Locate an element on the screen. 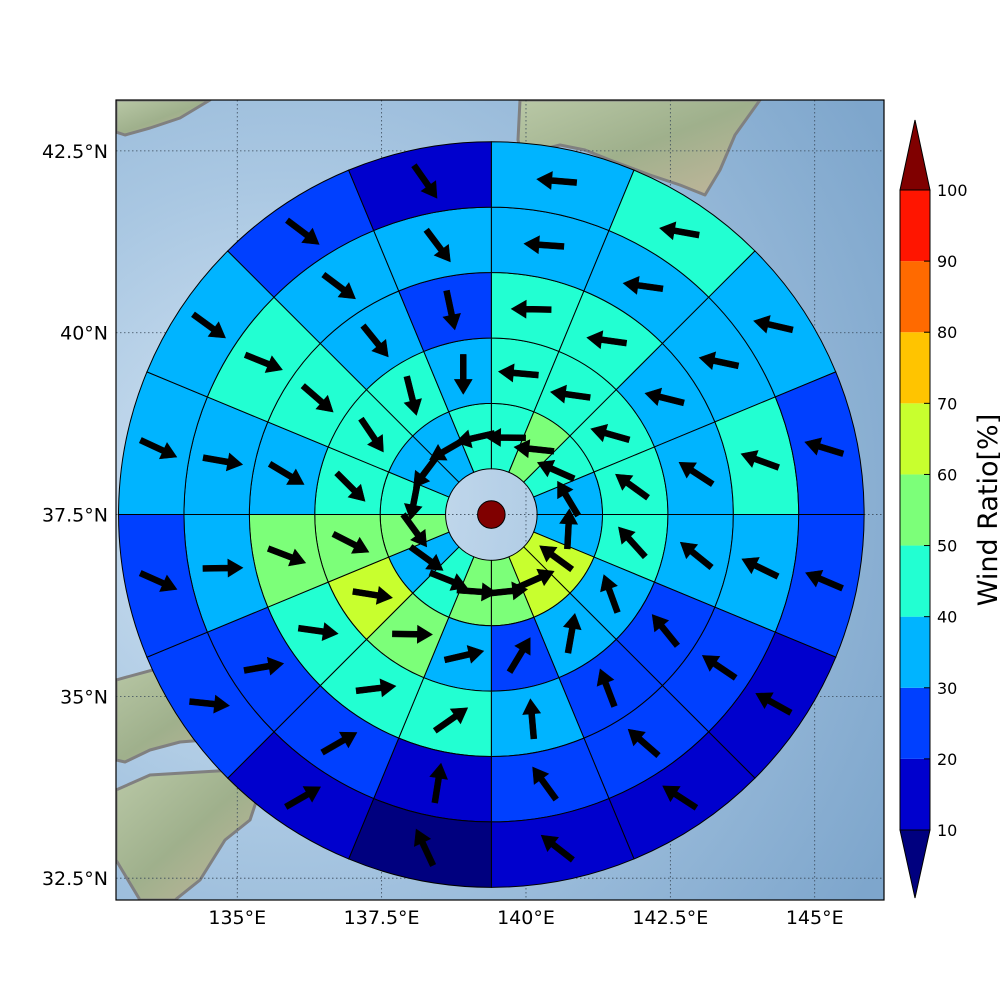  lat-tick-label: 32.5°N is located at coordinates (75, 879).